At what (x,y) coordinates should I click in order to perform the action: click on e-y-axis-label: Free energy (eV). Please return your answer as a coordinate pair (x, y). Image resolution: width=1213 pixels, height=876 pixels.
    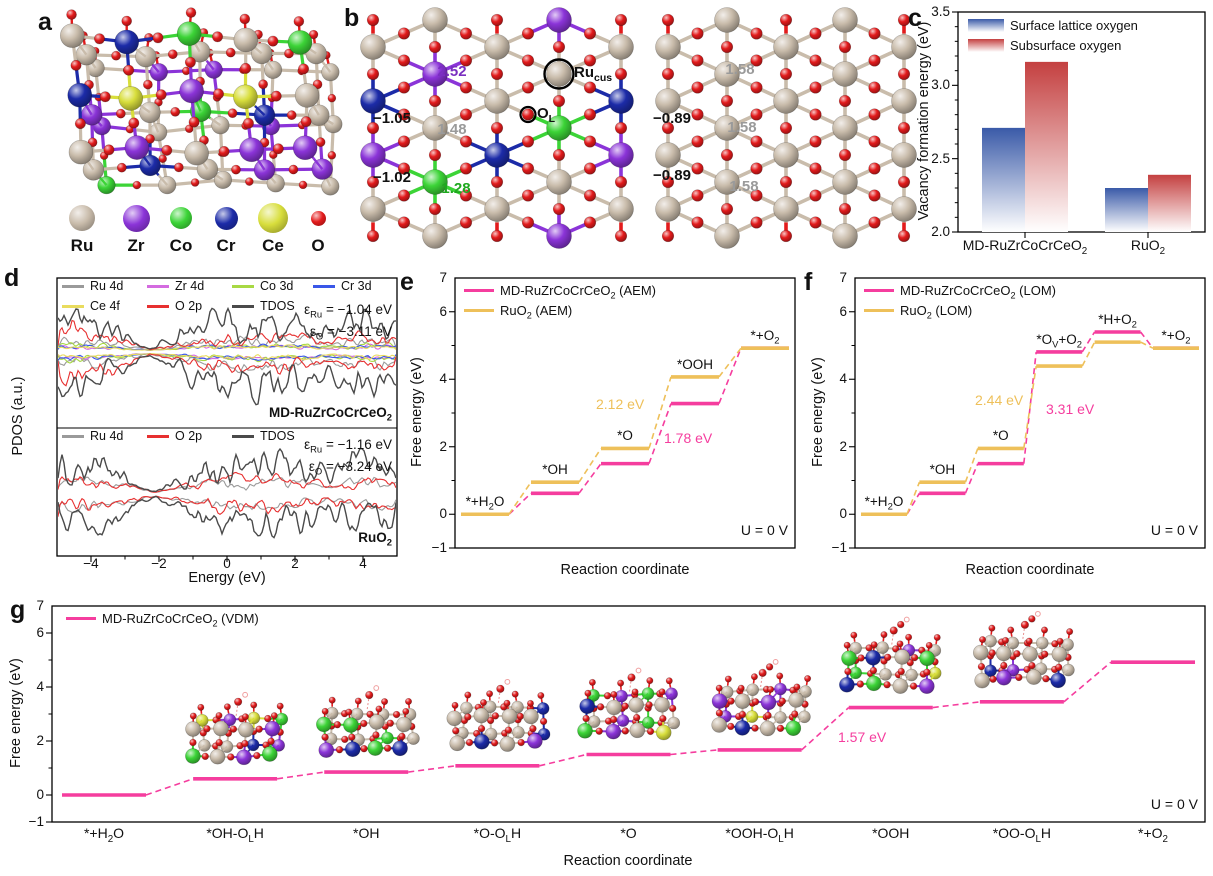
    Looking at the image, I should click on (417, 412).